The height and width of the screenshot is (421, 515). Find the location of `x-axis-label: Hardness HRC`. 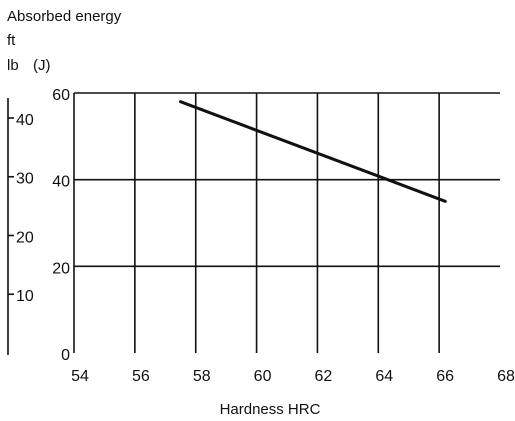

x-axis-label: Hardness HRC is located at coordinates (270, 409).